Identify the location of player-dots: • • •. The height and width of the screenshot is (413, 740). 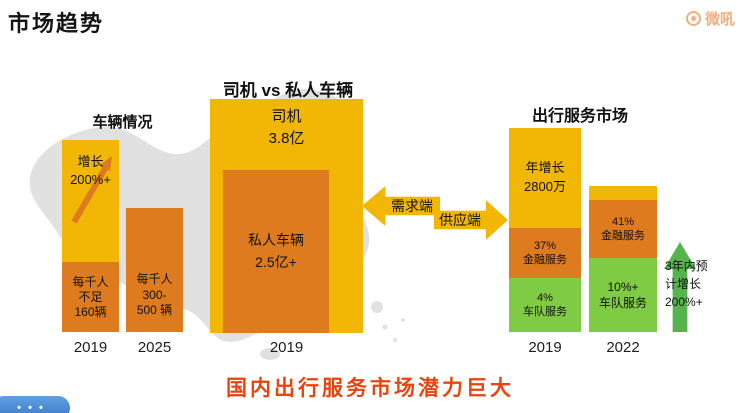
(31, 407).